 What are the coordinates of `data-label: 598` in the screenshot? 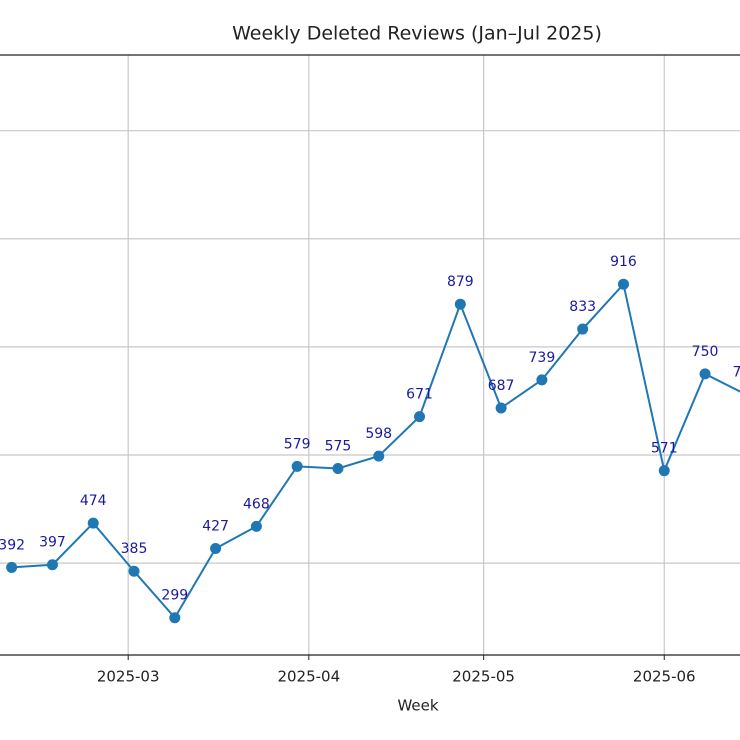 It's located at (378, 434).